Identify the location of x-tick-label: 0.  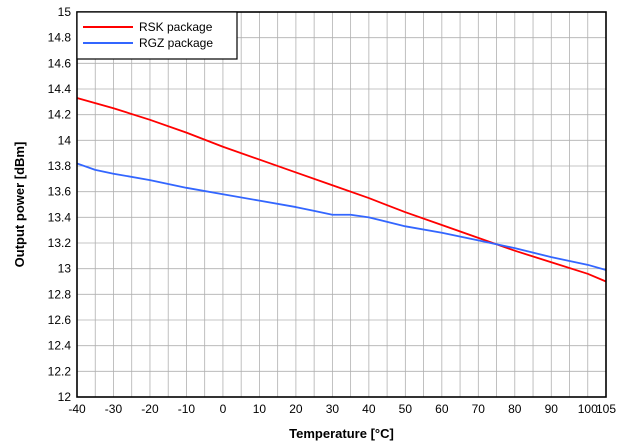
(223, 409).